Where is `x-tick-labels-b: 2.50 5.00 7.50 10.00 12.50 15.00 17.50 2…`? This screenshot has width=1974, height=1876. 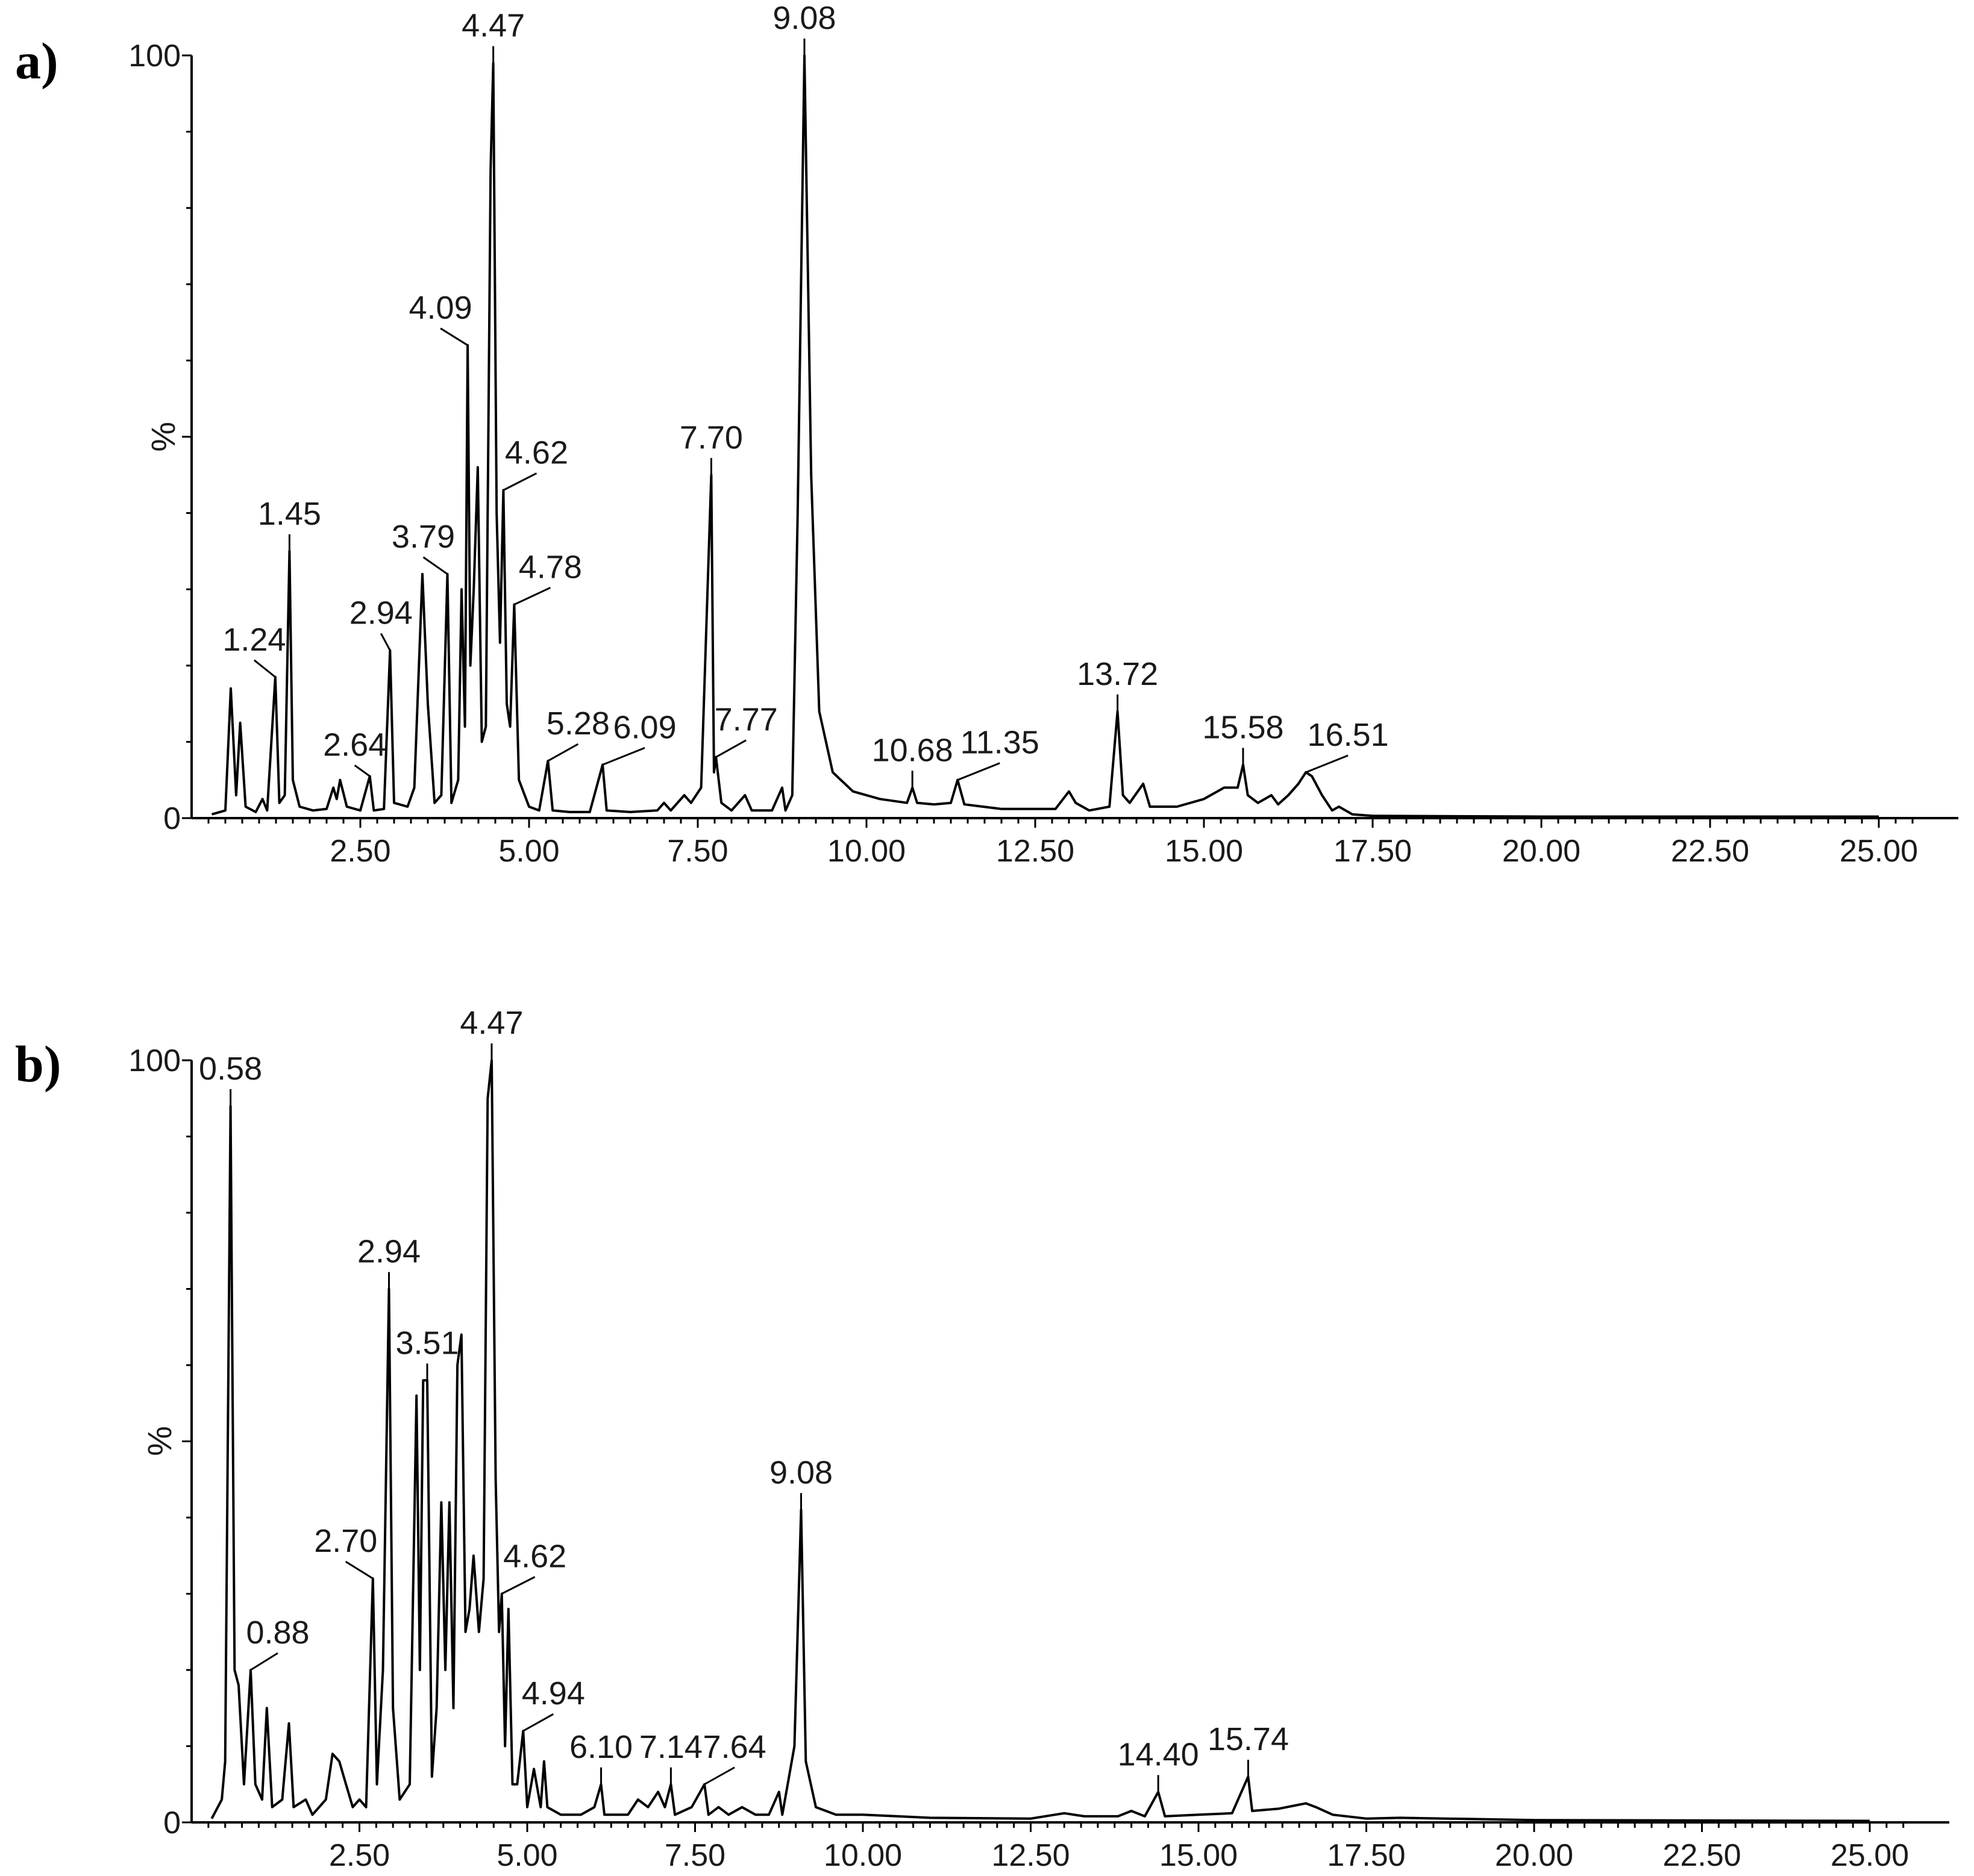 x-tick-labels-b: 2.50 5.00 7.50 10.00 12.50 15.00 17.50 2… is located at coordinates (1119, 1855).